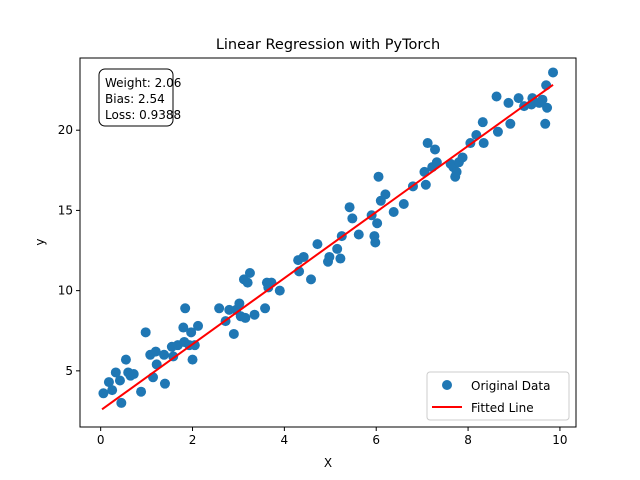  I want to click on legend: Original Data Fitted Line, so click(498, 396).